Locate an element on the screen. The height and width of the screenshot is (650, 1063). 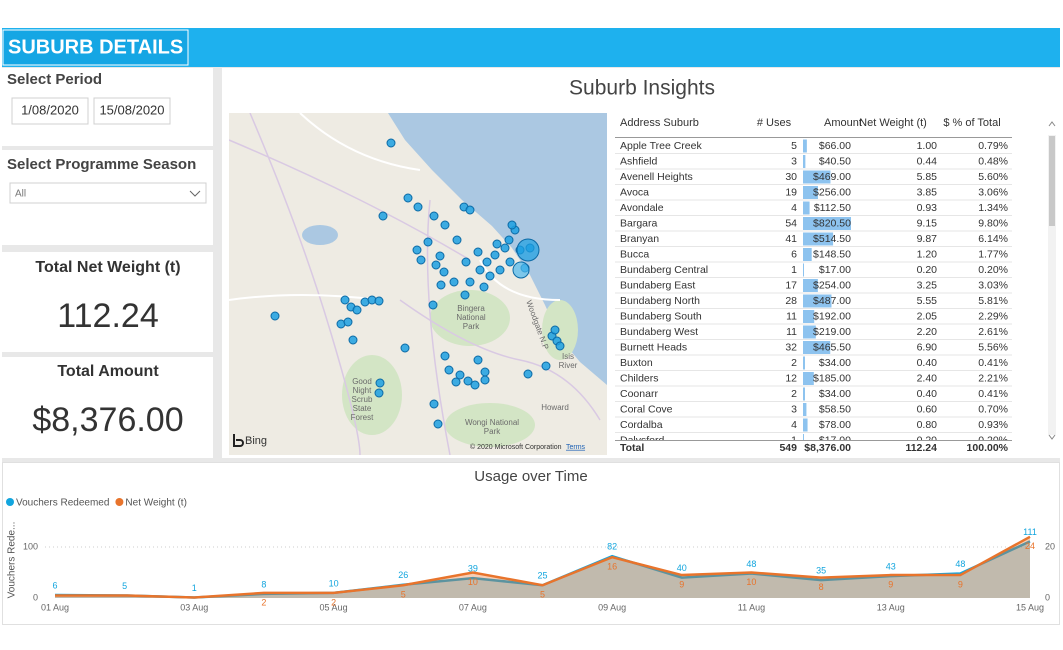
map-terms: Terms is located at coordinates (576, 447).